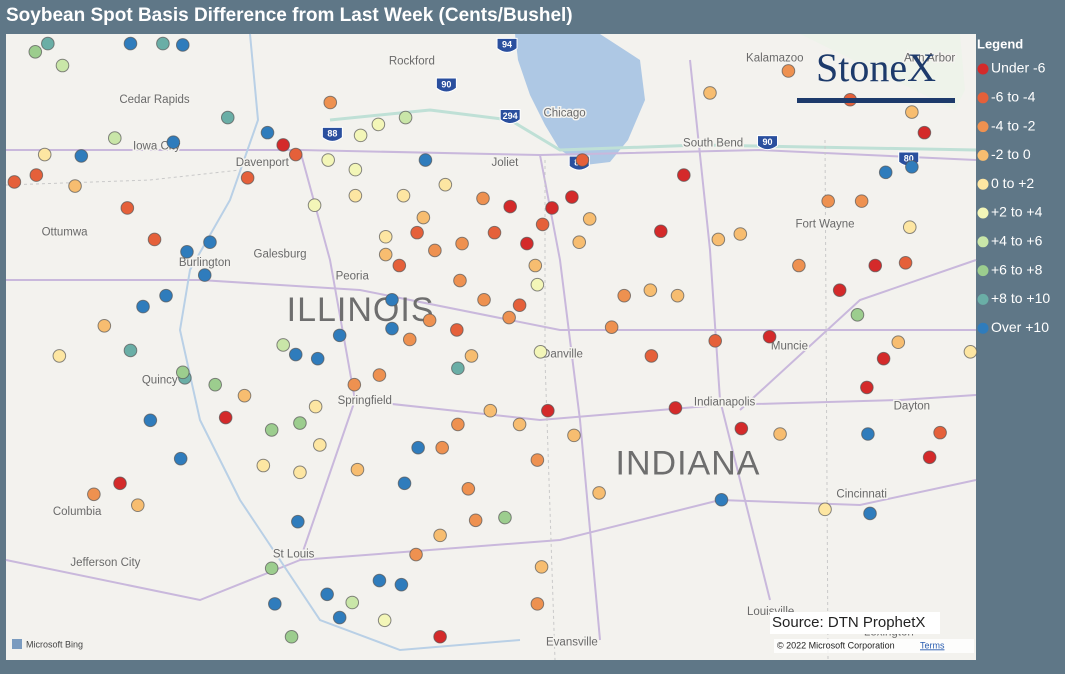 The image size is (1065, 674). I want to click on city-label: Jefferson City, so click(105, 563).